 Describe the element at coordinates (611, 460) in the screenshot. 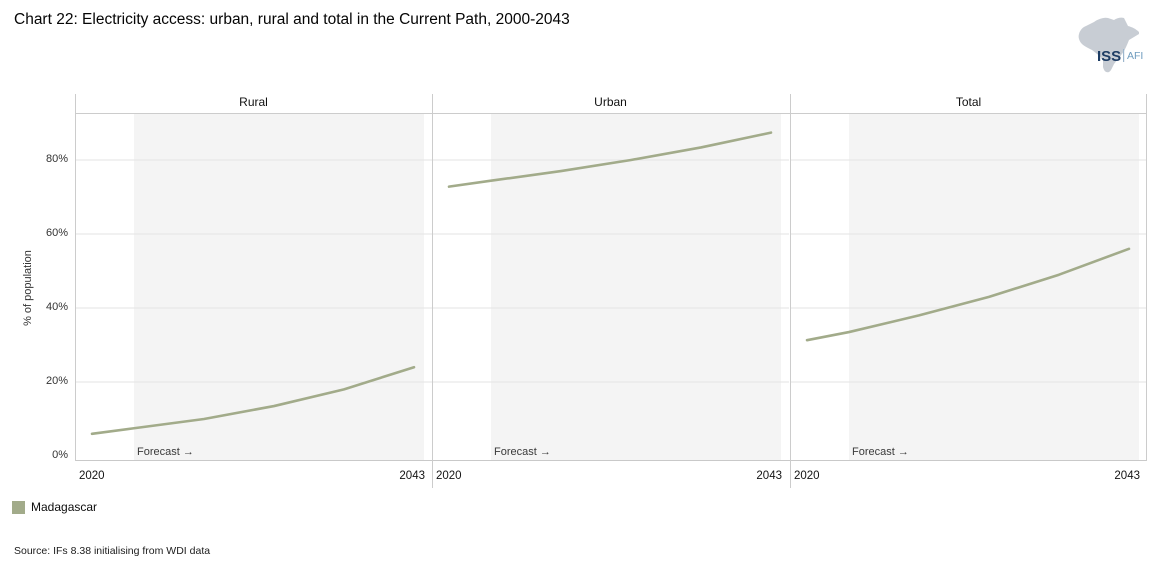

I see `x-axis-line` at that location.